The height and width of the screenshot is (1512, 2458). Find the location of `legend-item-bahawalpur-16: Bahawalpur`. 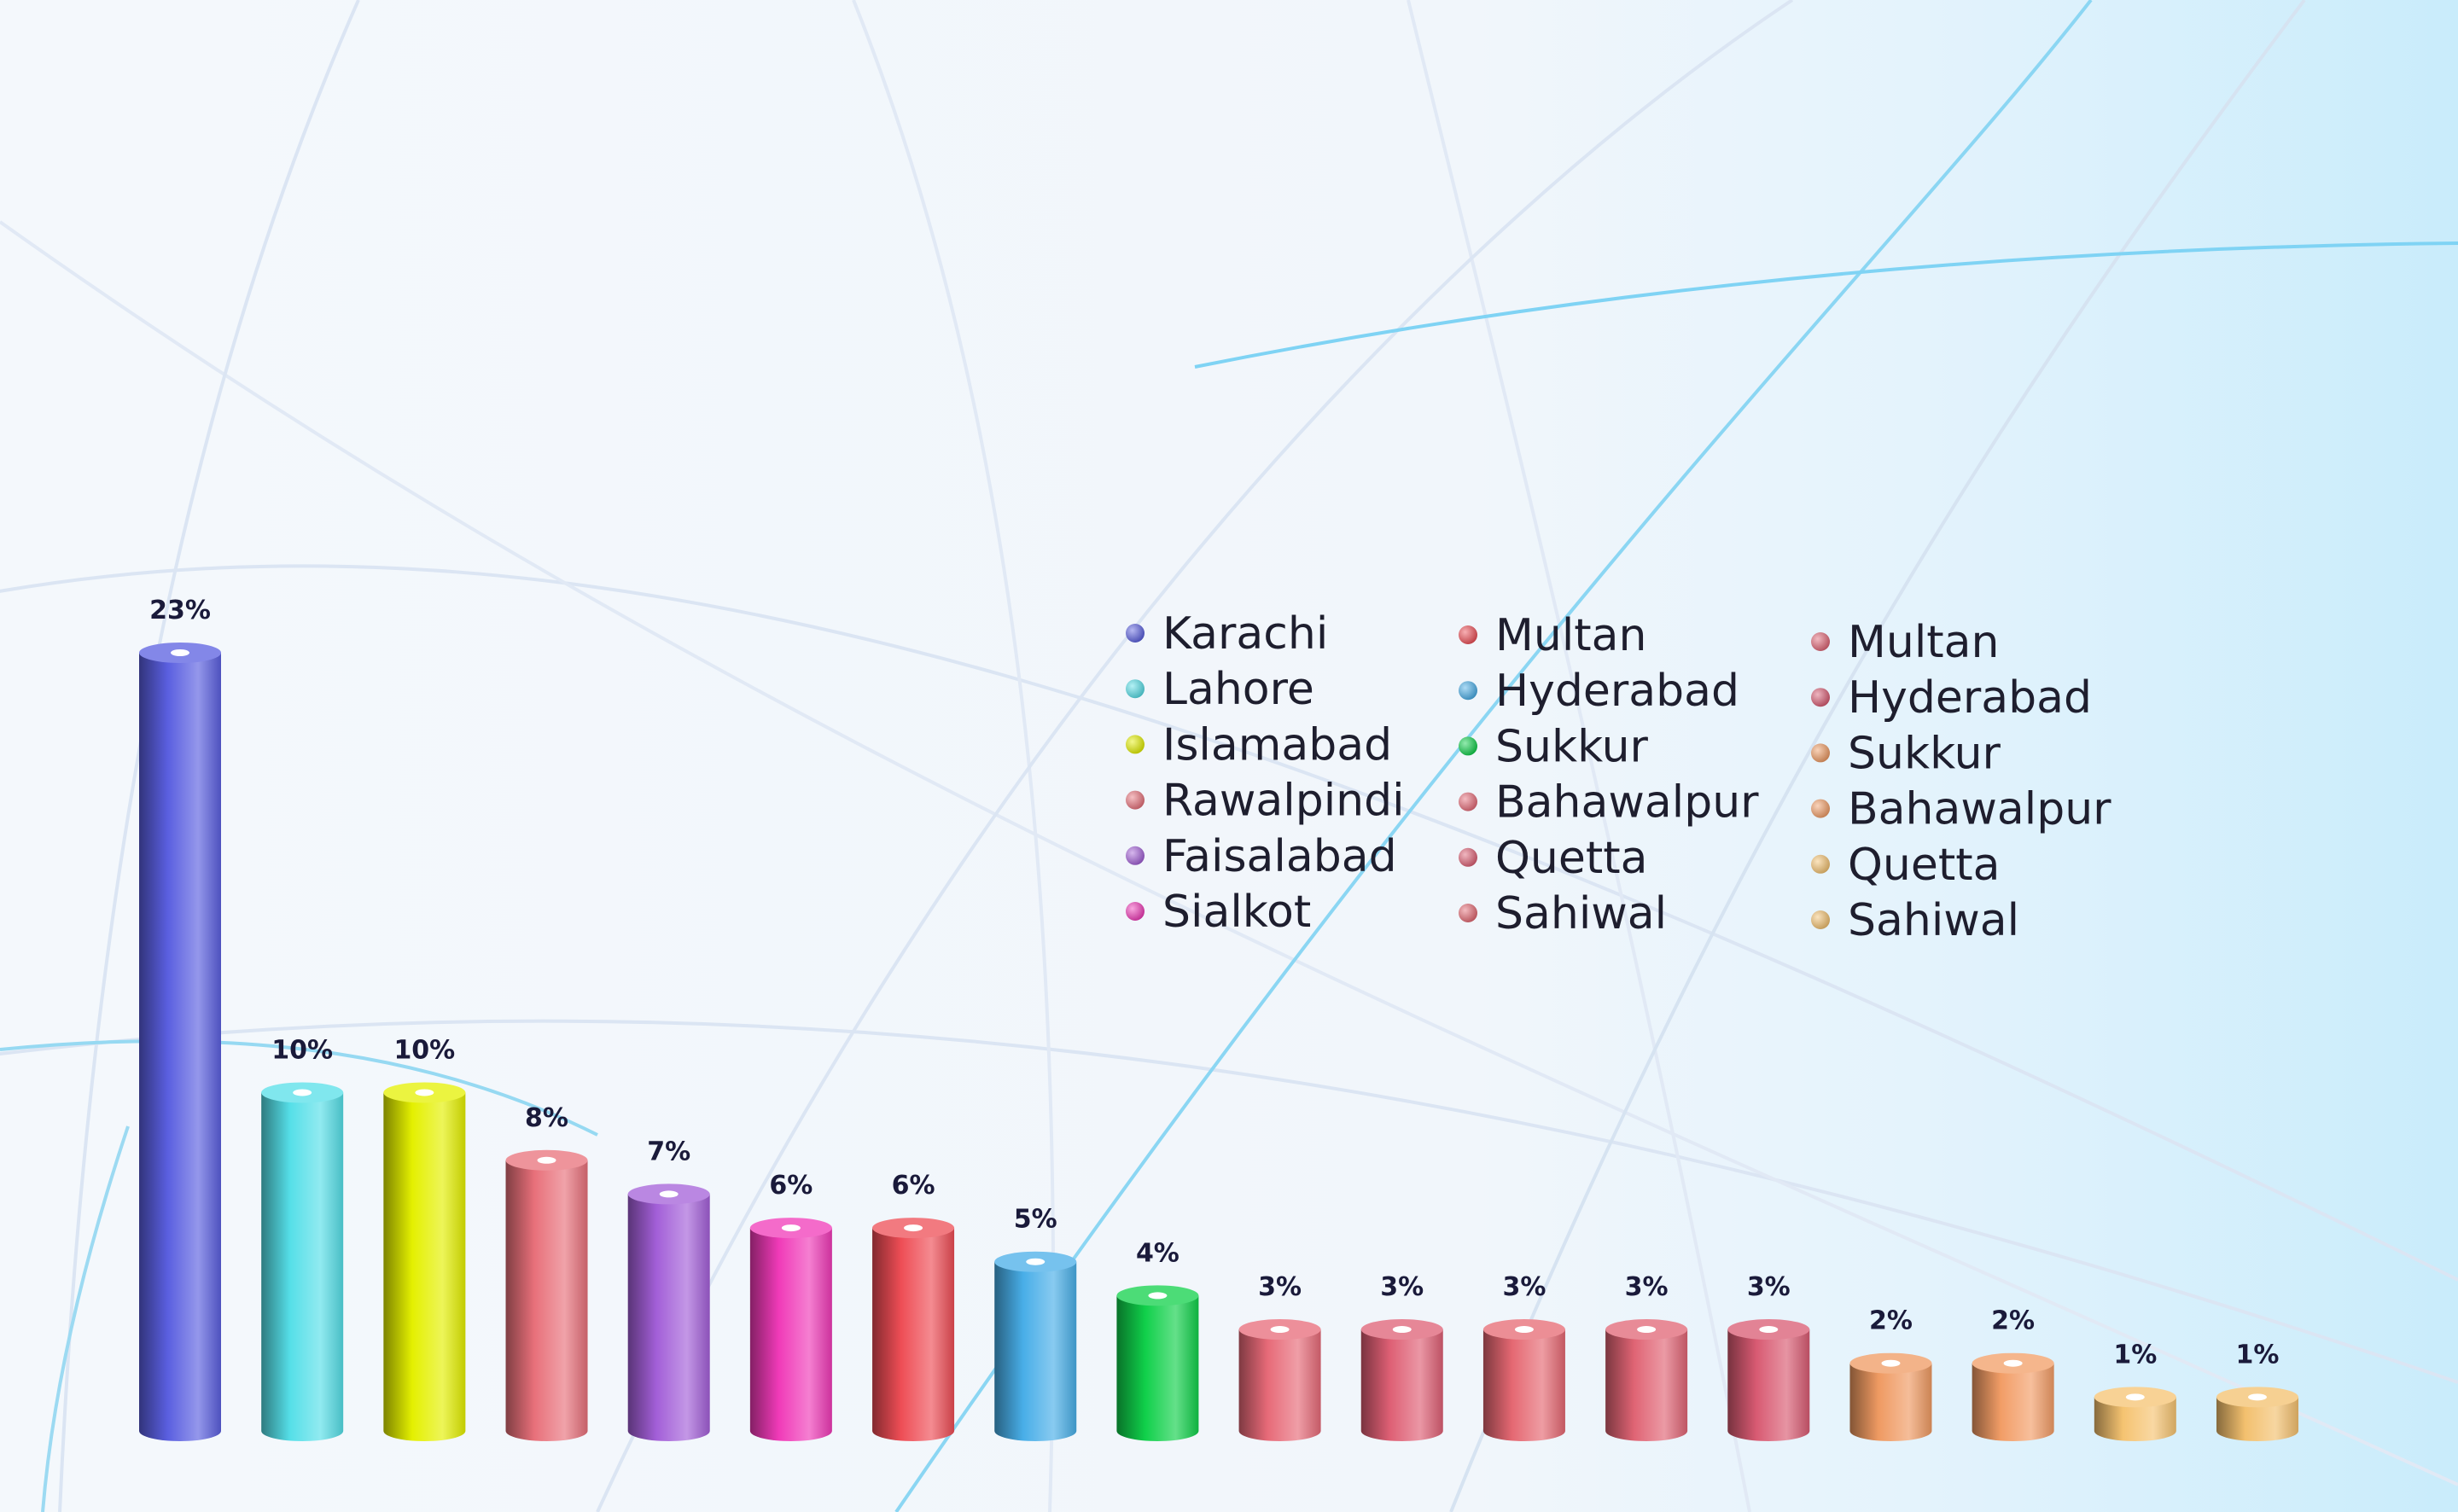

legend-item-bahawalpur-16: Bahawalpur is located at coordinates (1961, 809).